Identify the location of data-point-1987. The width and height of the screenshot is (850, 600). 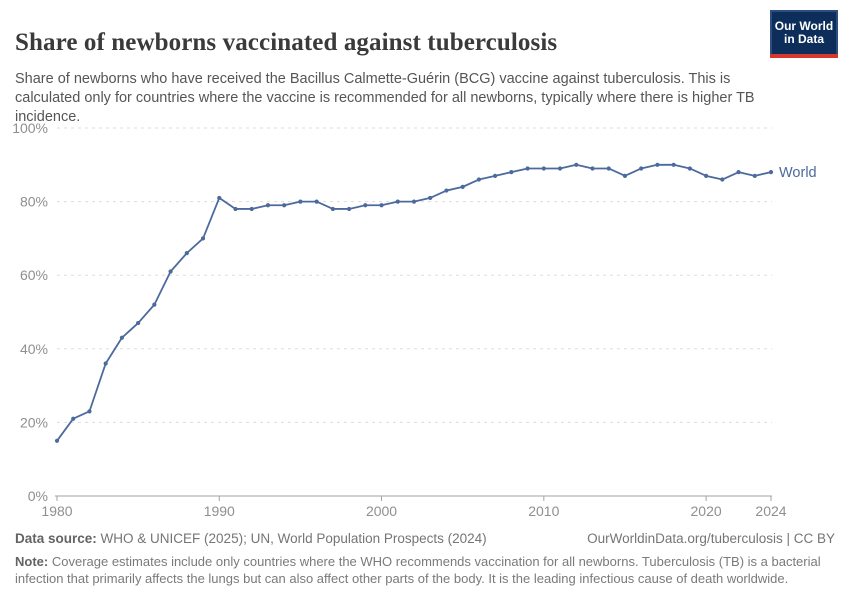
(170, 271).